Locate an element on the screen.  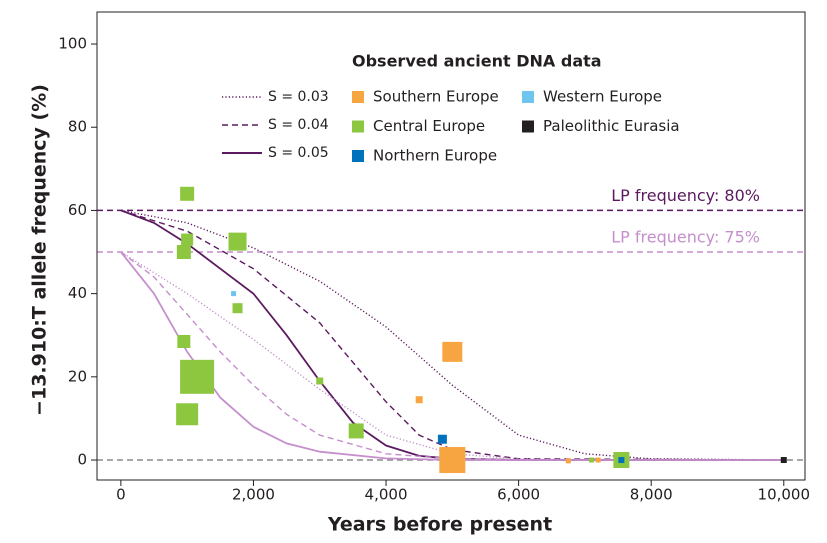
legend-label: Central Europe is located at coordinates (429, 126).